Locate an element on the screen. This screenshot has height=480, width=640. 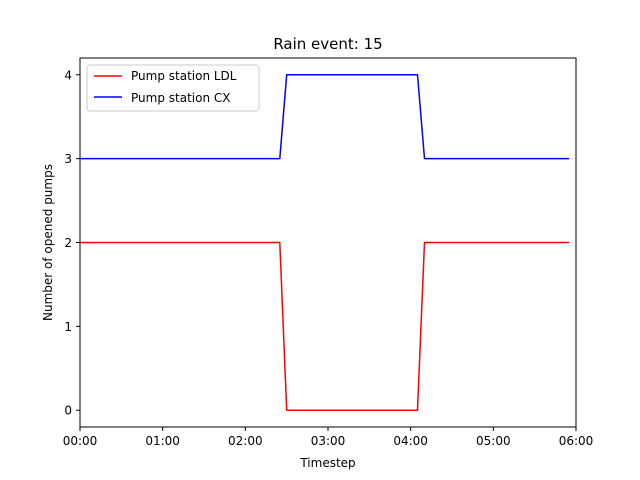
y-tick-label: 1 is located at coordinates (68, 327).